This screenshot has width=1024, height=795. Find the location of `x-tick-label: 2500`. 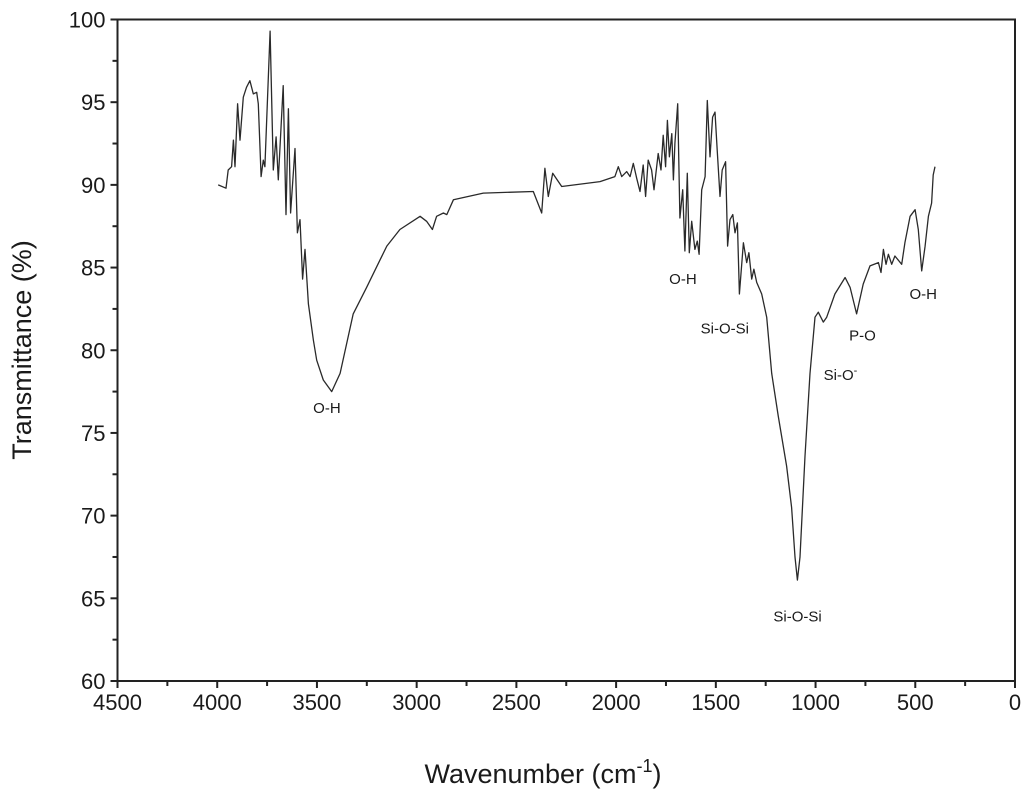

x-tick-label: 2500 is located at coordinates (516, 702).